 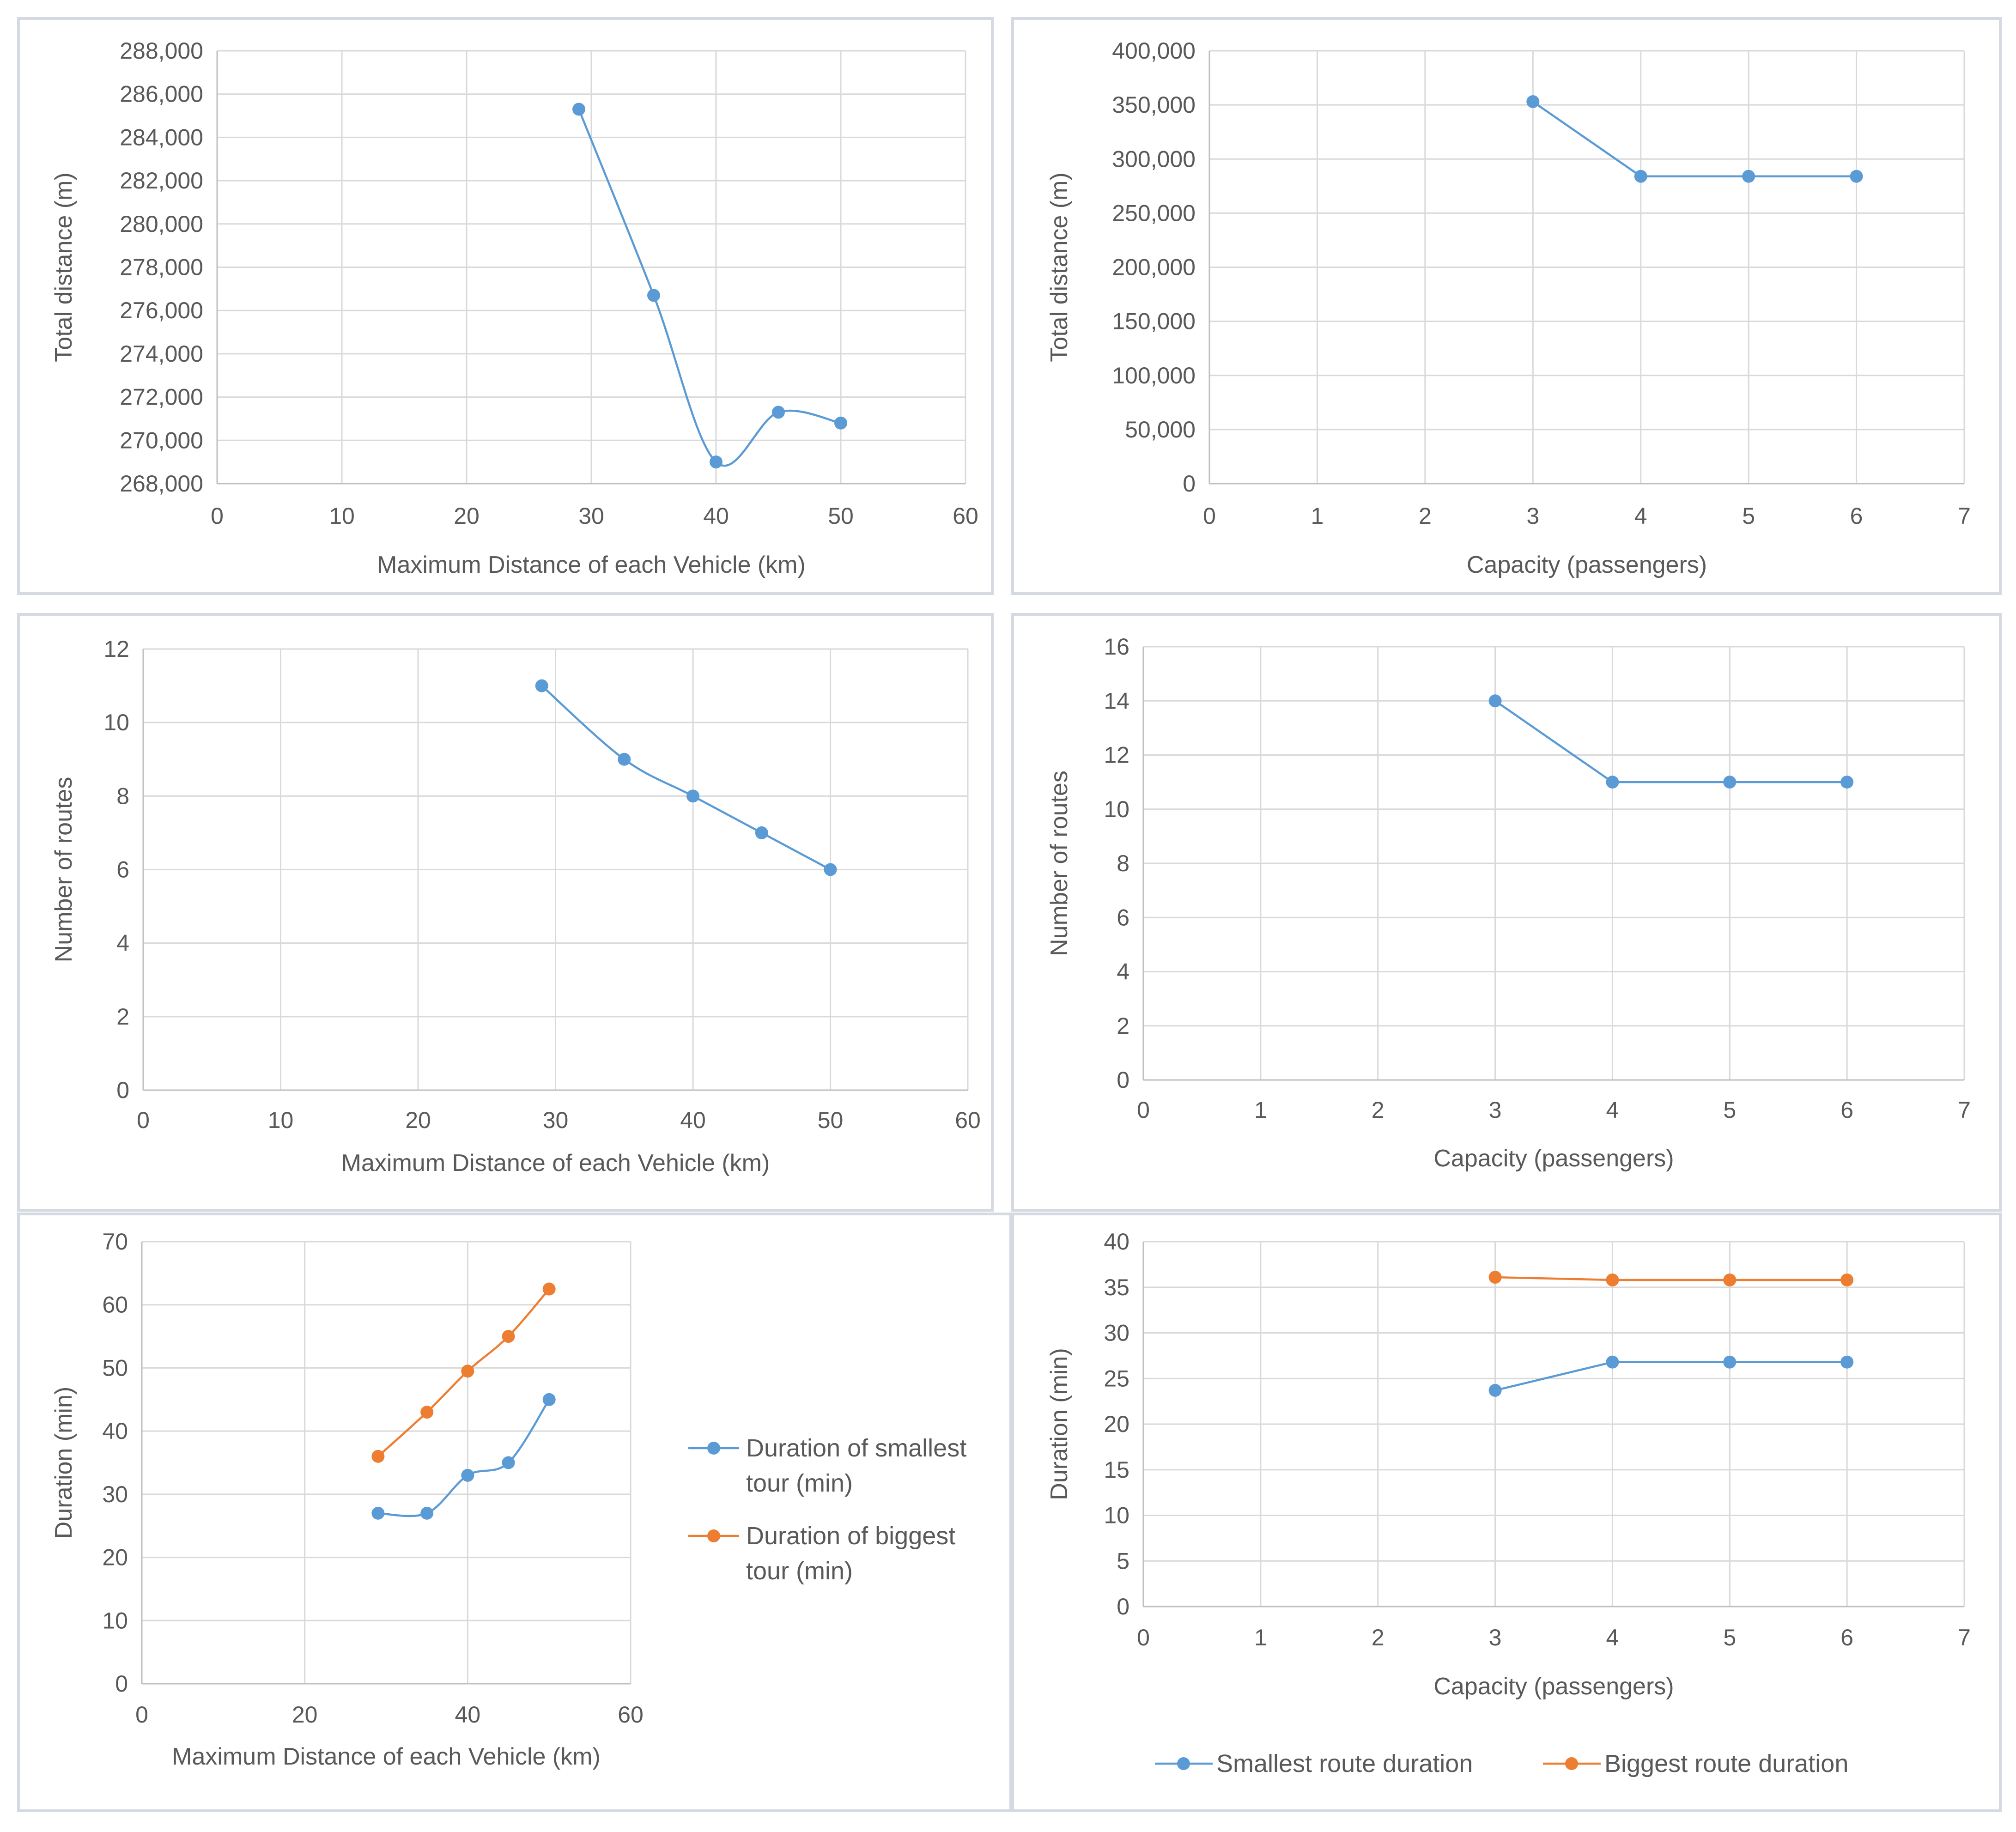 What do you see at coordinates (1260, 1110) in the screenshot?
I see `x-tick-label: 1` at bounding box center [1260, 1110].